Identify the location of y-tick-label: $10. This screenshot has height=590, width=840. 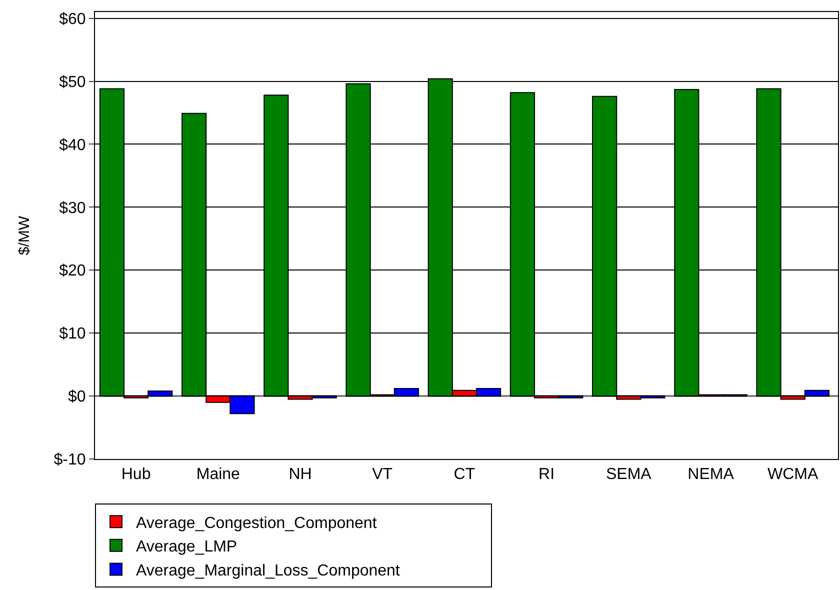
(72, 334).